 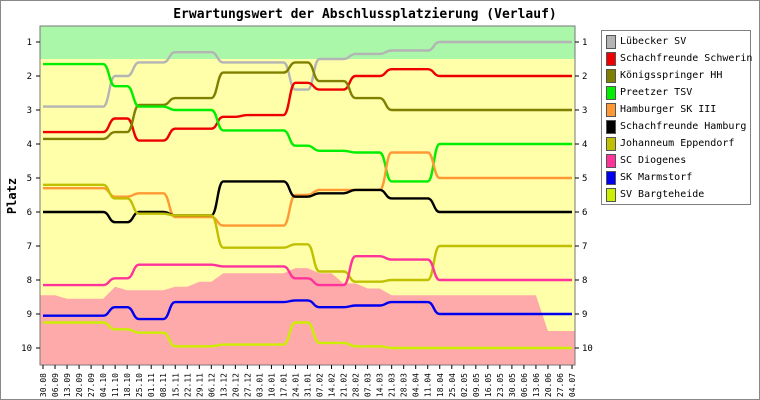 I want to click on x-tick-label: 11.04, so click(x=428, y=385).